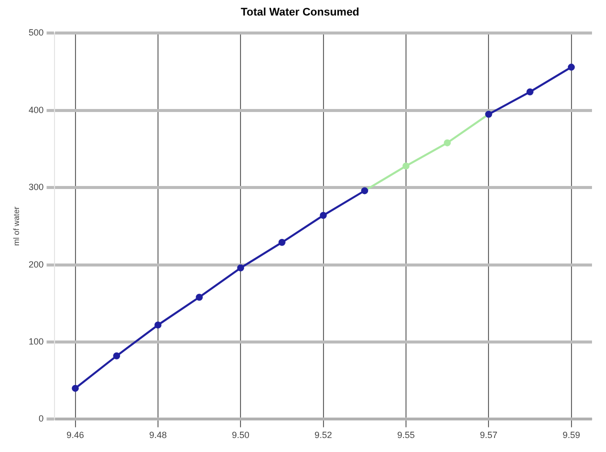 Image resolution: width=606 pixels, height=452 pixels. Describe the element at coordinates (17, 226) in the screenshot. I see `y-axis-title: ml of water` at that location.